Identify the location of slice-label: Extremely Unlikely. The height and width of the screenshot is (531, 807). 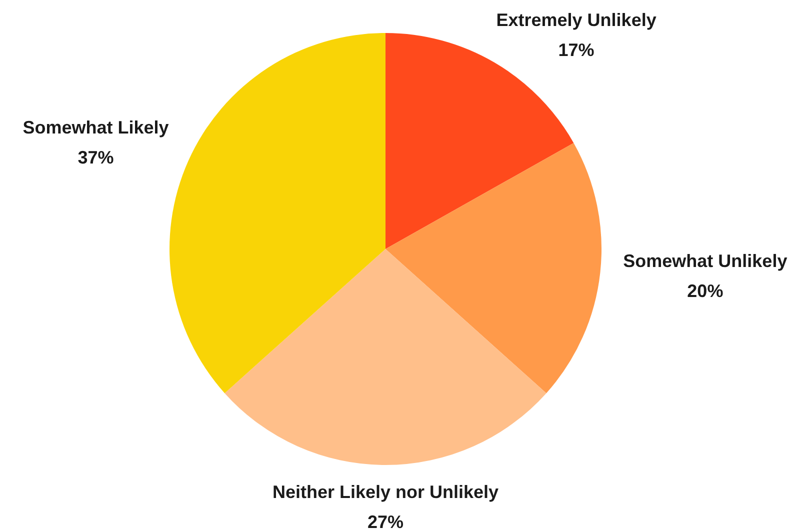
(576, 20).